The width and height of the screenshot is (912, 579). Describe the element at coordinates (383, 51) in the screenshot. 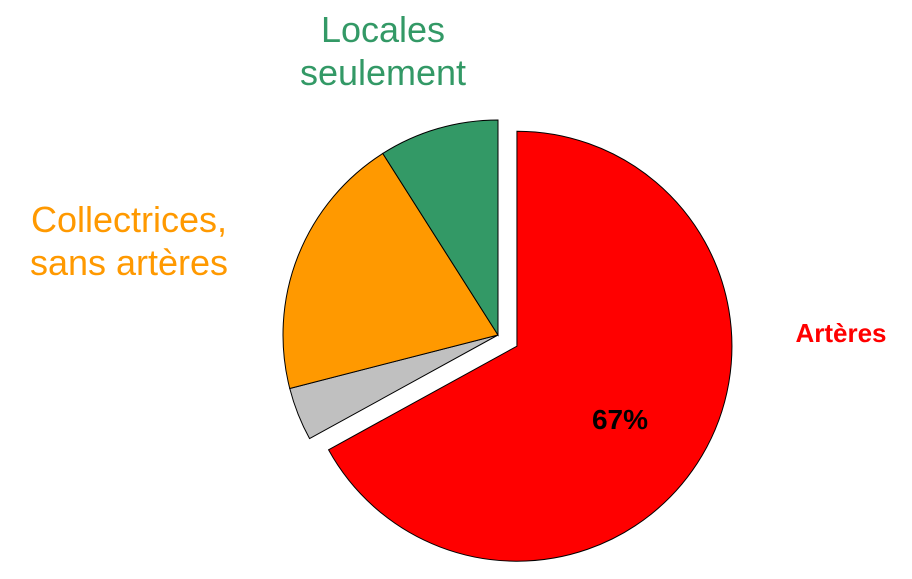

I see `slice-label: Locales seulement` at that location.